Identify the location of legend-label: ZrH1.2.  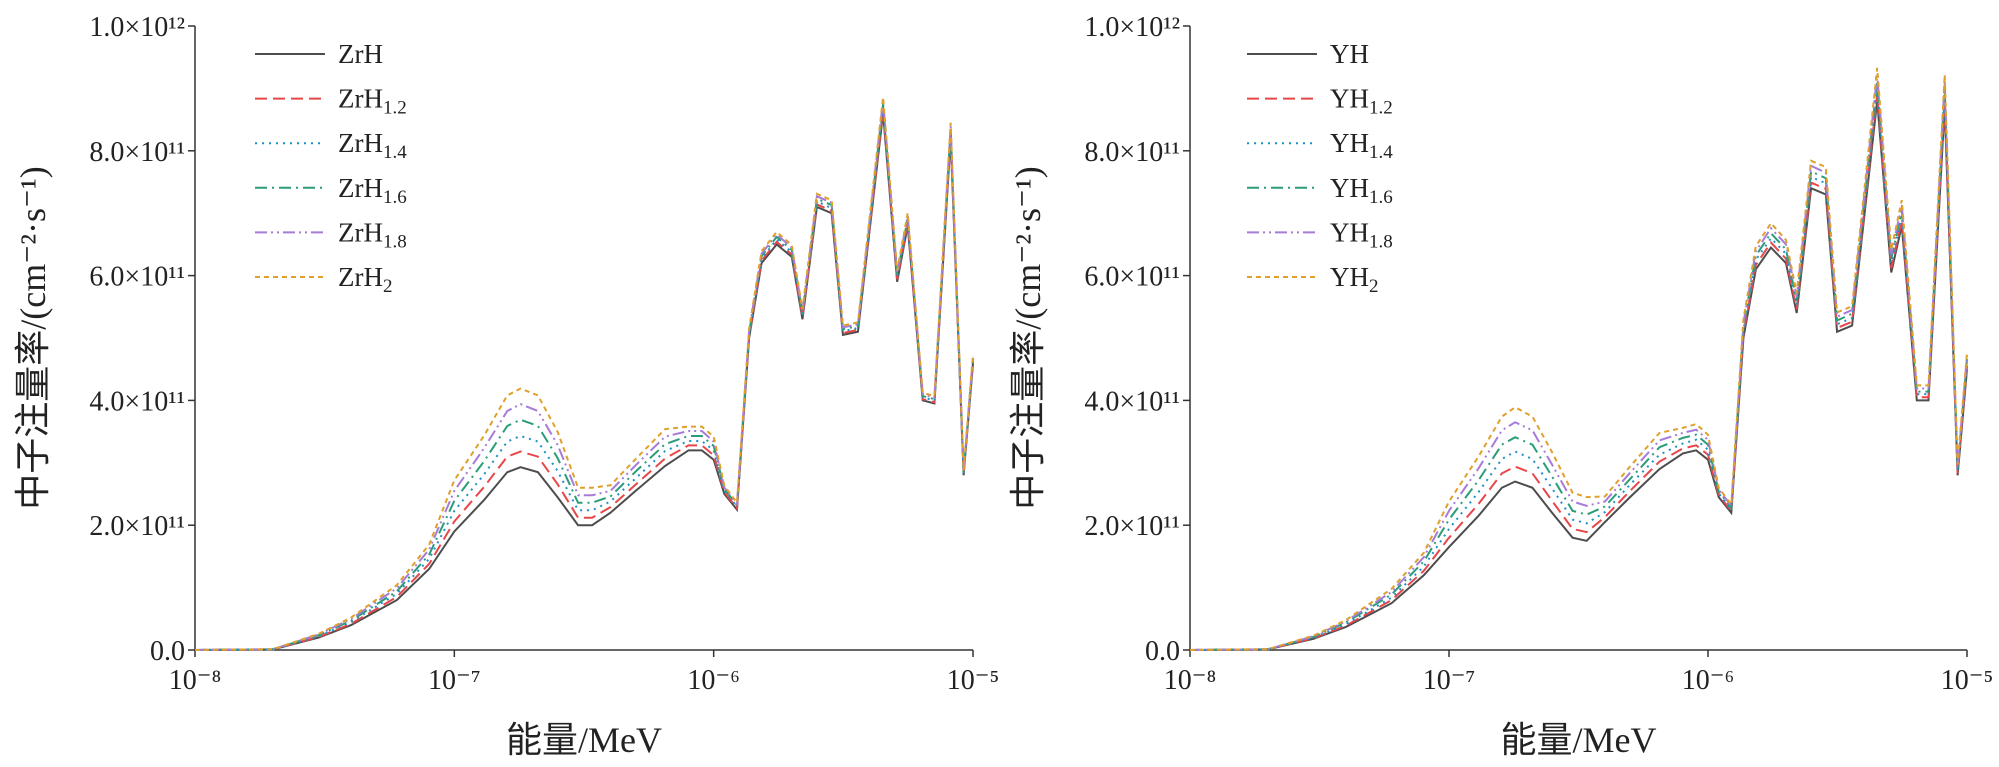
(372, 101).